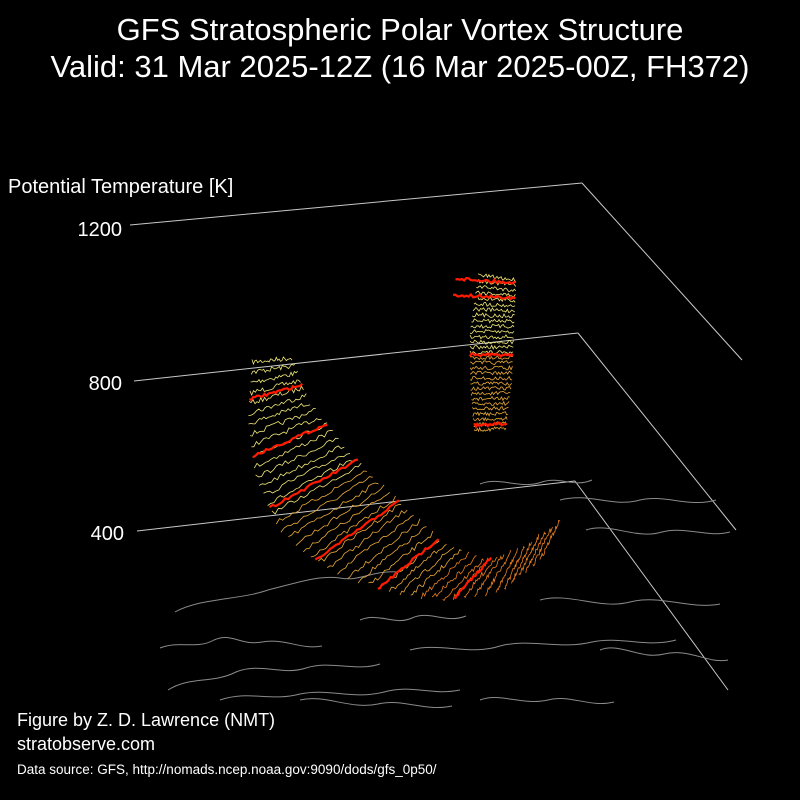 The width and height of the screenshot is (800, 800). Describe the element at coordinates (105, 384) in the screenshot. I see `z-tick-label: 800` at that location.